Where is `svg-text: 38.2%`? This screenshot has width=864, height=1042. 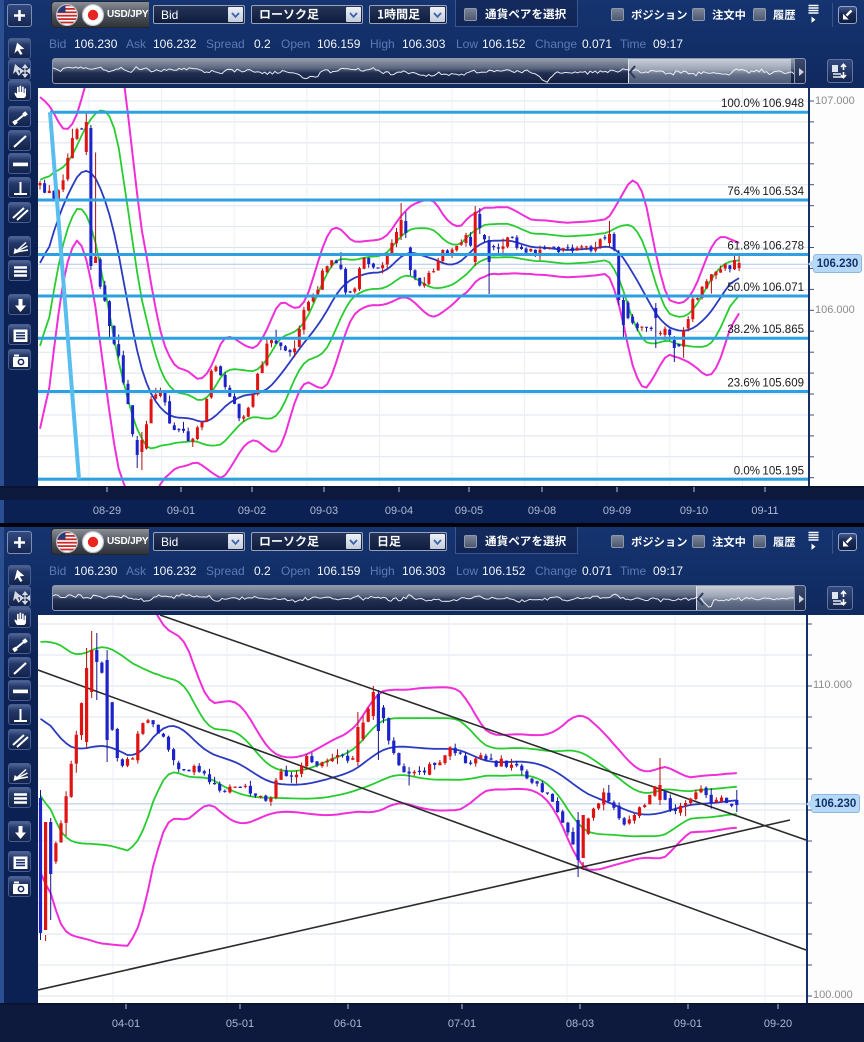
svg-text: 38.2% is located at coordinates (743, 330).